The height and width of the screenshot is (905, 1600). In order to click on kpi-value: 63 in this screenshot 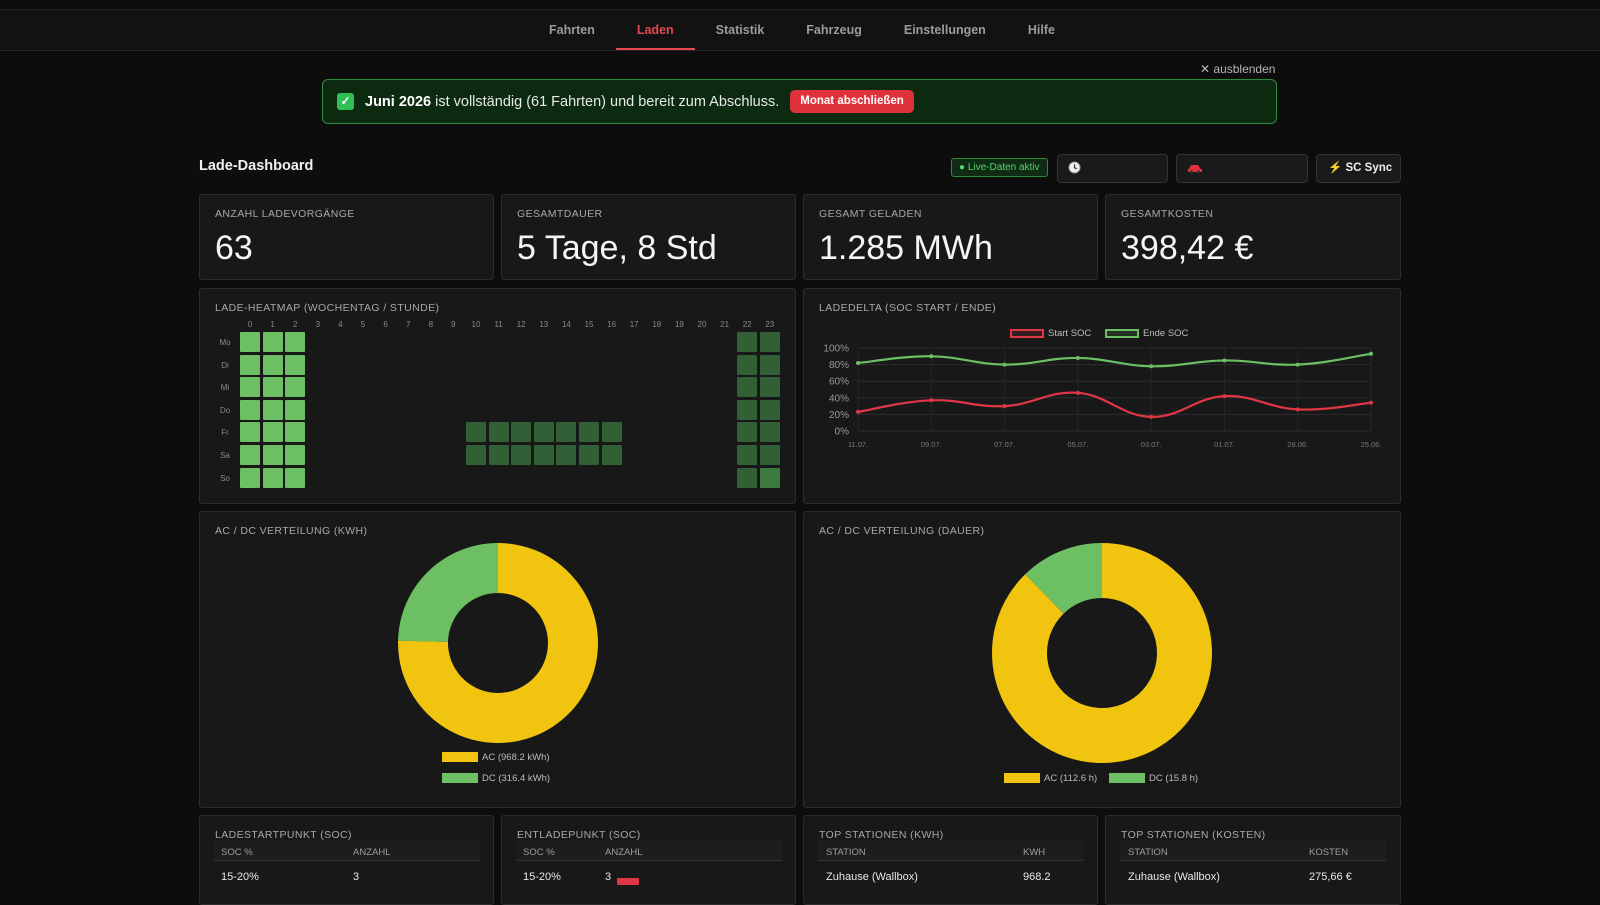, I will do `click(234, 248)`.